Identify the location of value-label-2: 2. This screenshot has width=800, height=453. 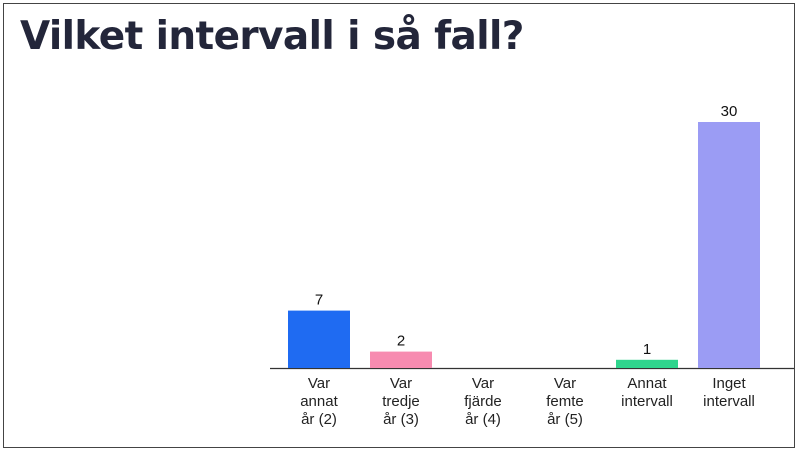
(401, 341).